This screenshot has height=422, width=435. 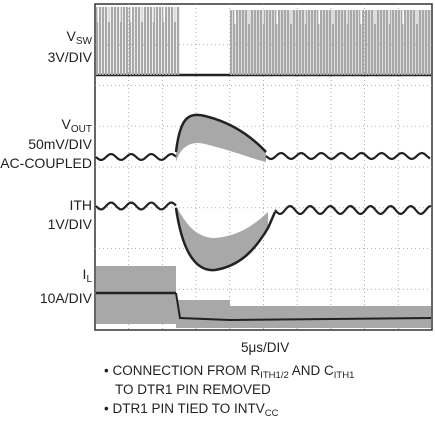 What do you see at coordinates (303, 307) in the screenshot?
I see `il-trace` at bounding box center [303, 307].